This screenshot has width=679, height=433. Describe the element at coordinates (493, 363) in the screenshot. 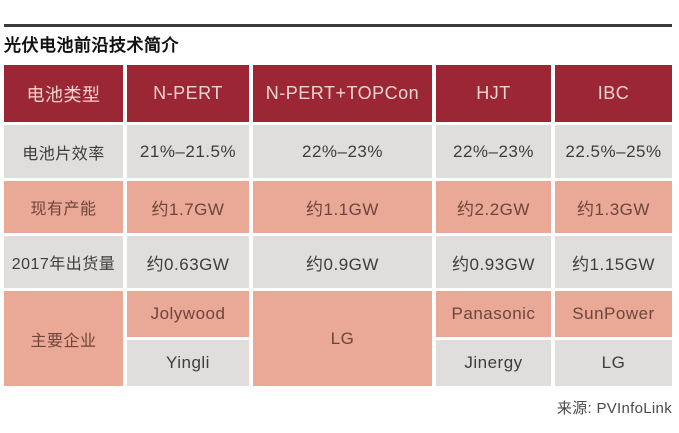

I see `cell-company-hjt-bottom: Jinergy` at that location.